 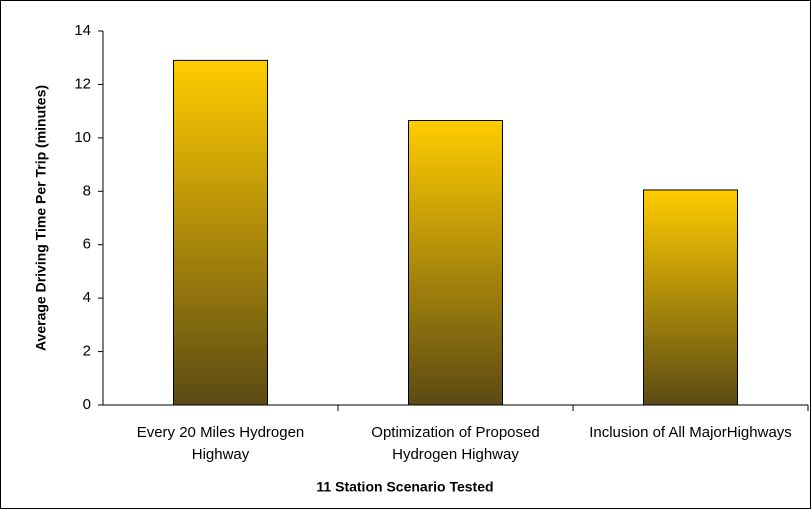 I want to click on x-tick-label: Inclusion of All MajorHighways, so click(x=690, y=432).